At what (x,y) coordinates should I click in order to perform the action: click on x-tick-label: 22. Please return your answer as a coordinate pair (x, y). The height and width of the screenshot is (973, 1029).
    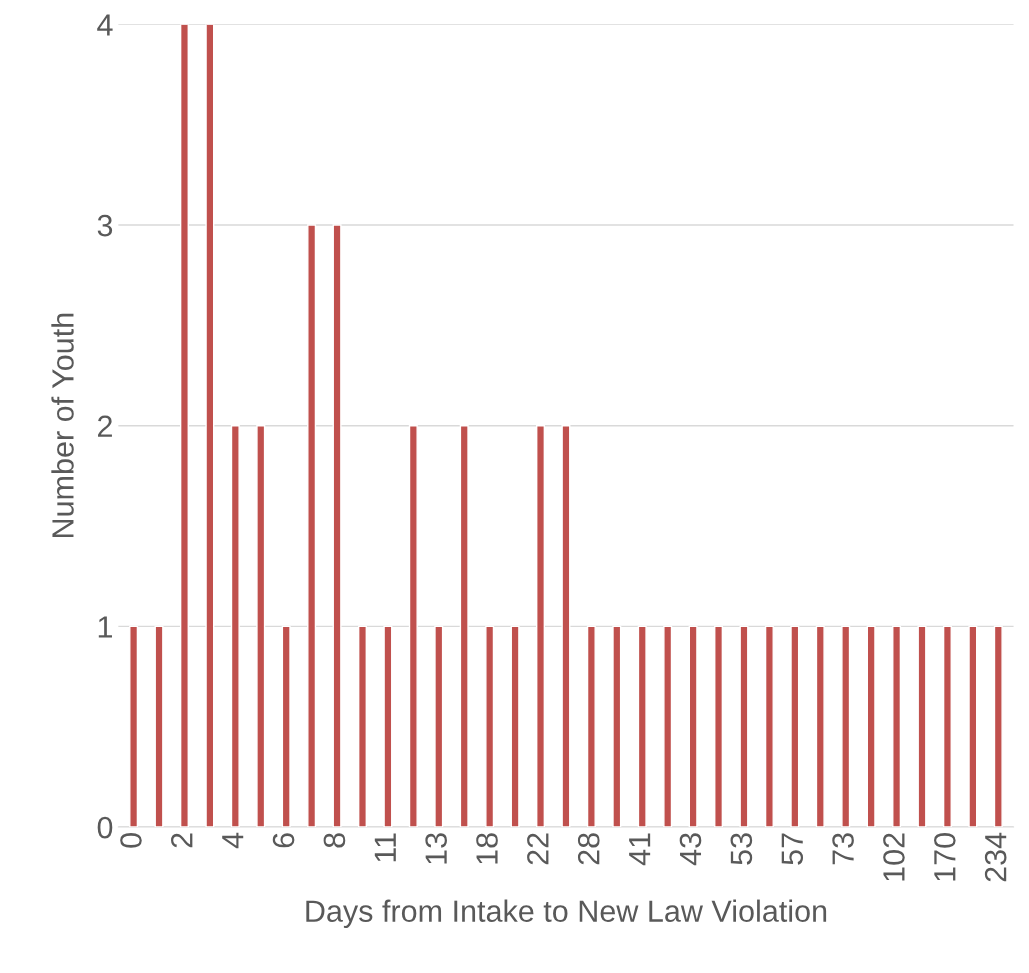
    Looking at the image, I should click on (538, 849).